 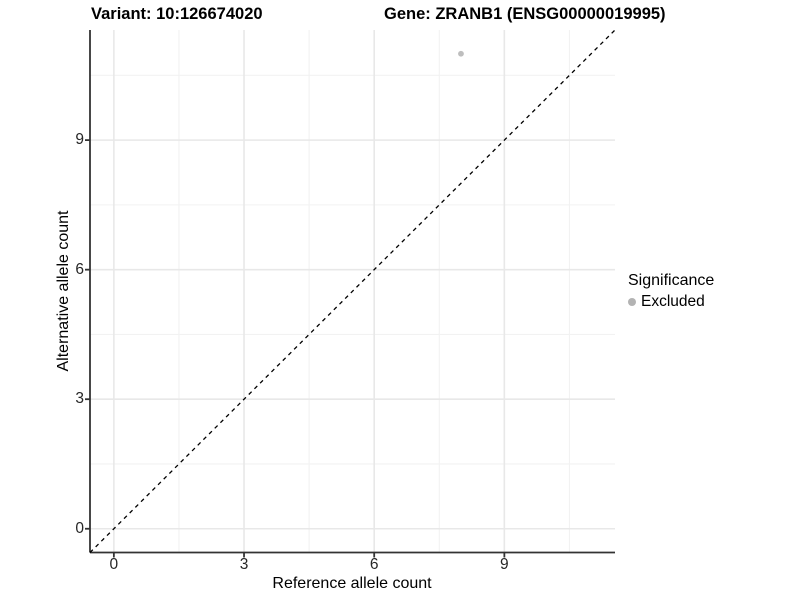 What do you see at coordinates (177, 14) in the screenshot?
I see `plot-title-variant: Variant: 10:126674020` at bounding box center [177, 14].